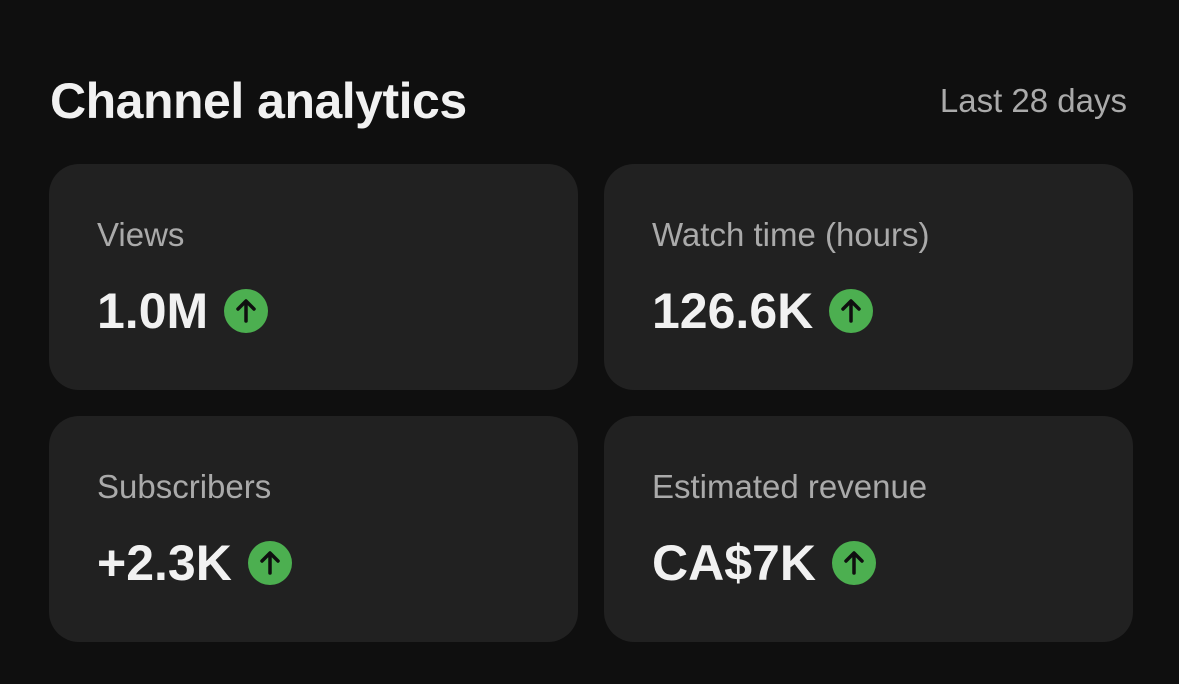  I want to click on metric-value: +2.3K, so click(164, 563).